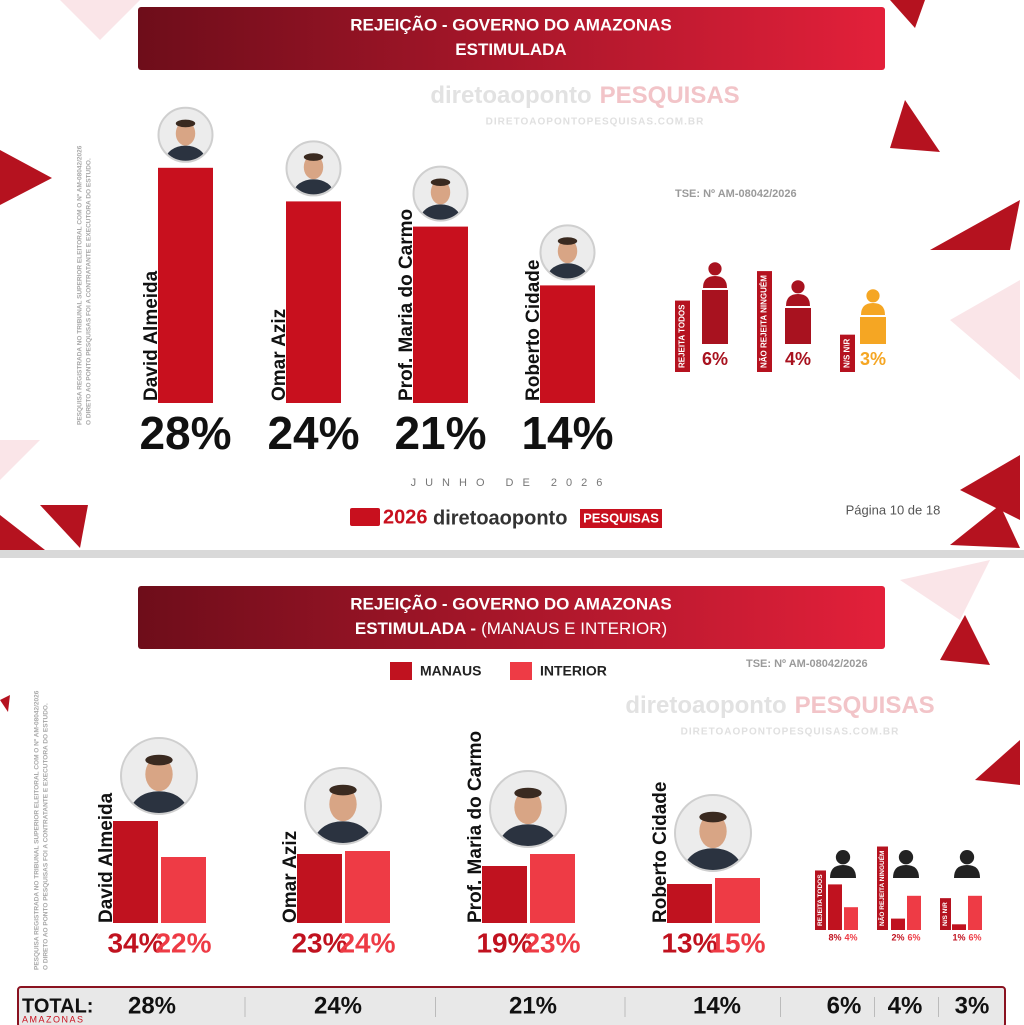 This screenshot has width=1024, height=1025. I want to click on legend-swatch, so click(521, 671).